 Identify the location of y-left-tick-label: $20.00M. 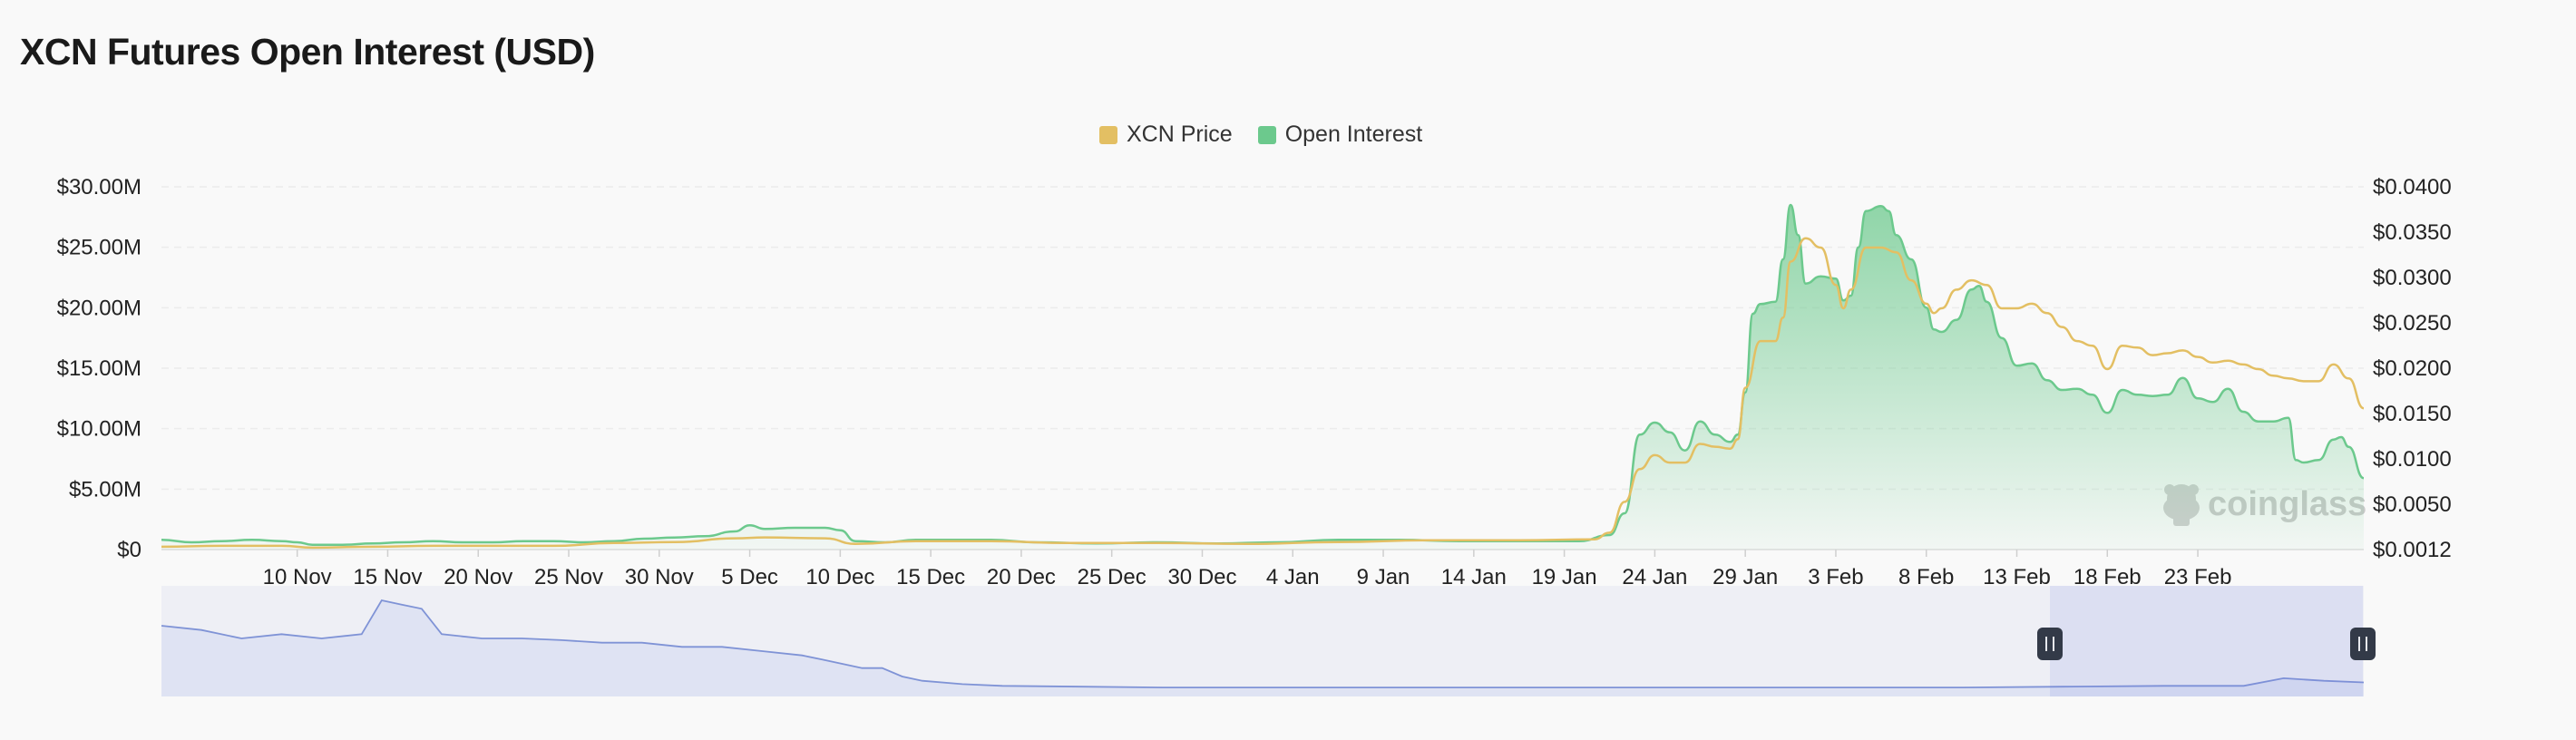
(99, 308).